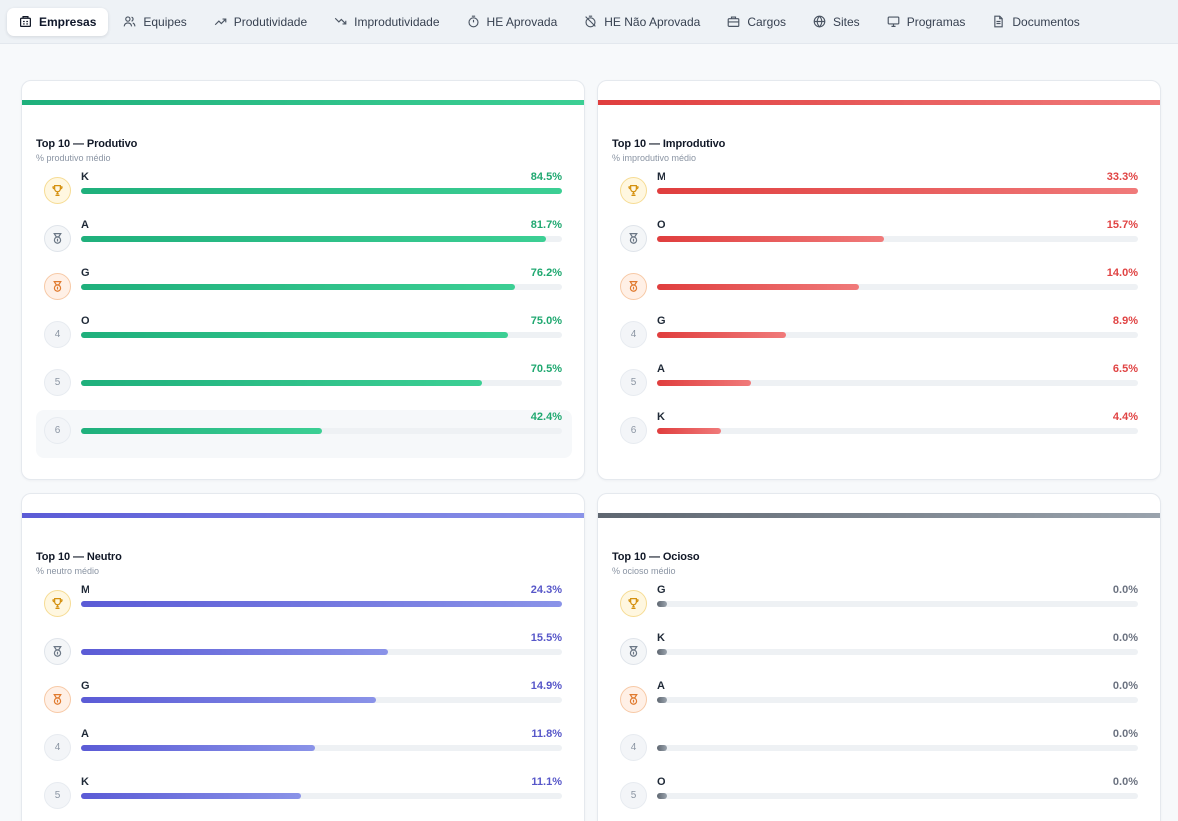 This screenshot has height=821, width=1178. I want to click on ranking-row: O 15.7%, so click(880, 242).